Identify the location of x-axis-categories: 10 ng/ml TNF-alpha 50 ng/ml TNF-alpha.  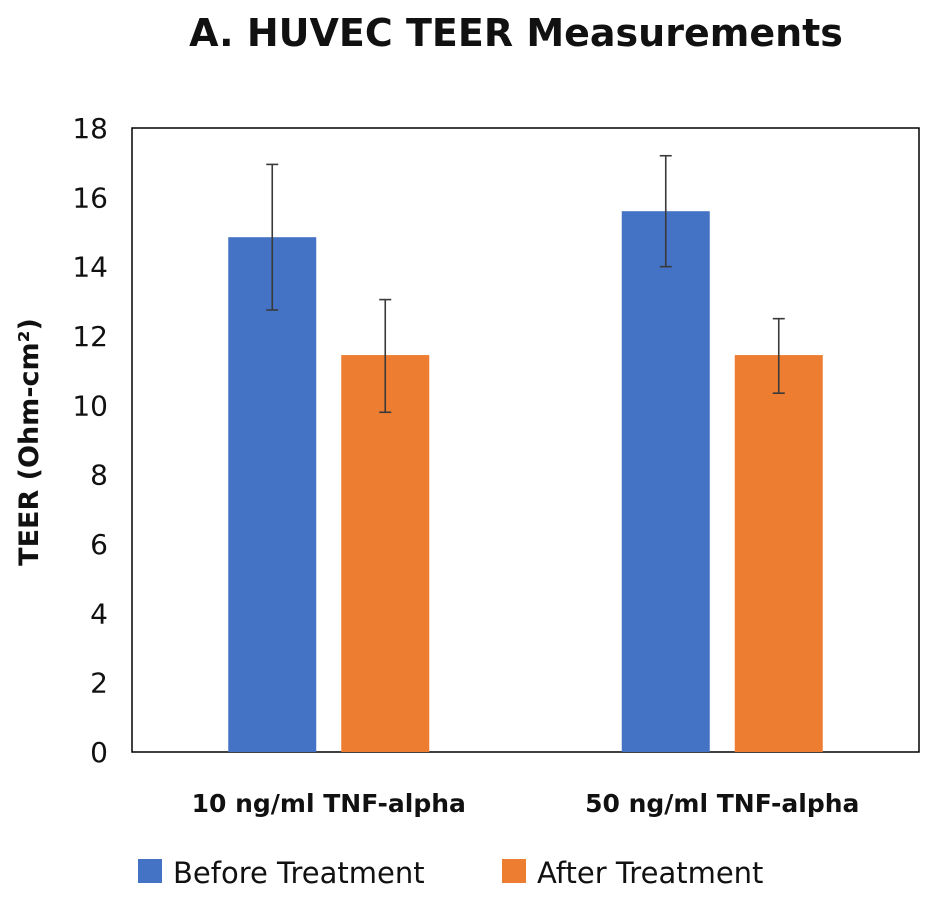
(526, 803).